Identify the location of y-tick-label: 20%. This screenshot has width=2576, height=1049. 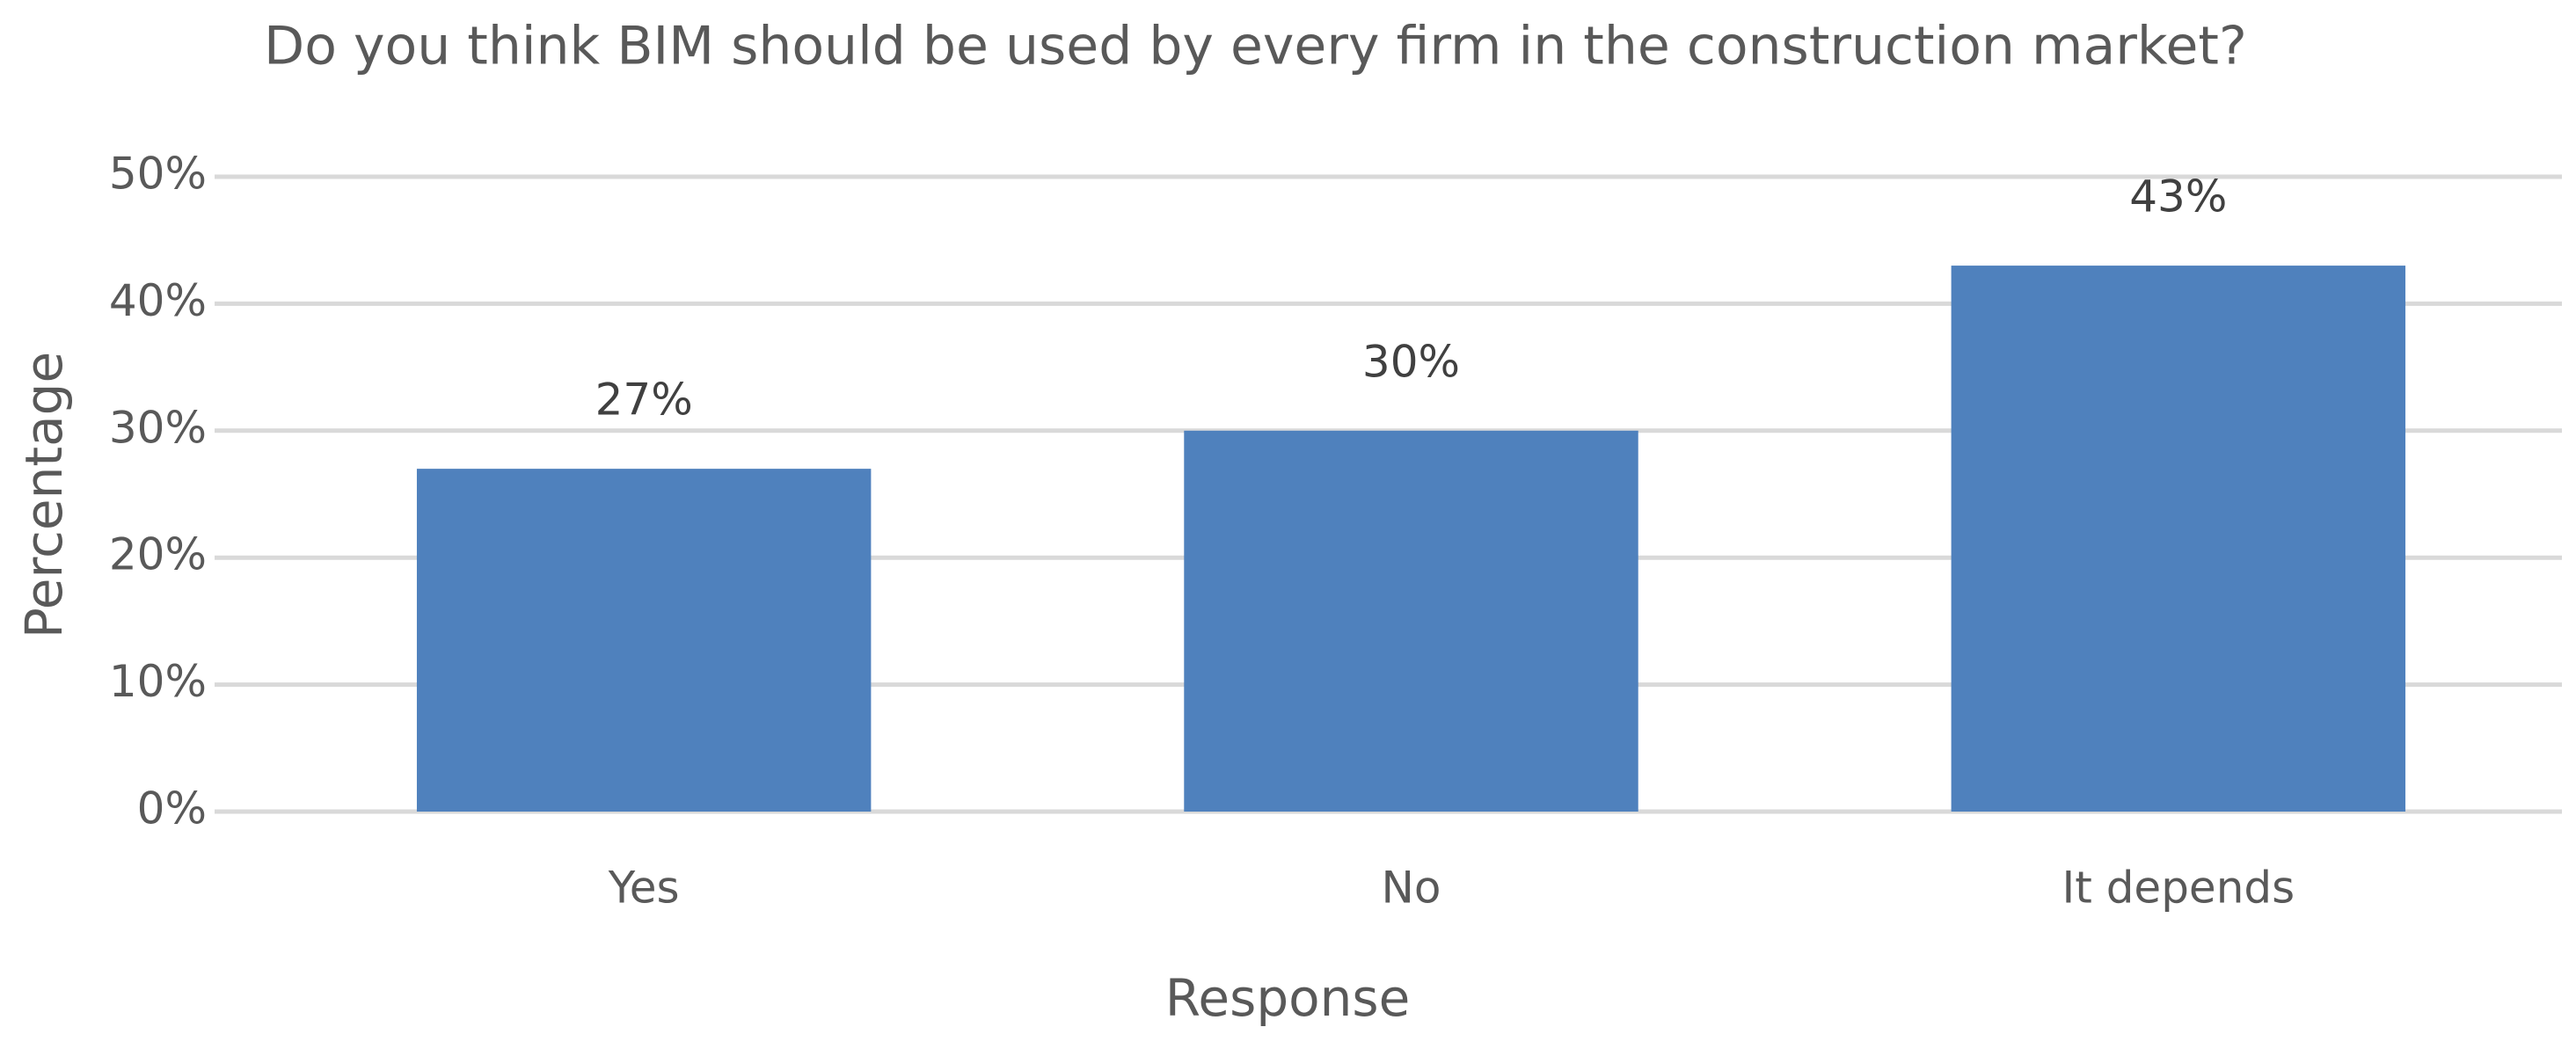
(158, 554).